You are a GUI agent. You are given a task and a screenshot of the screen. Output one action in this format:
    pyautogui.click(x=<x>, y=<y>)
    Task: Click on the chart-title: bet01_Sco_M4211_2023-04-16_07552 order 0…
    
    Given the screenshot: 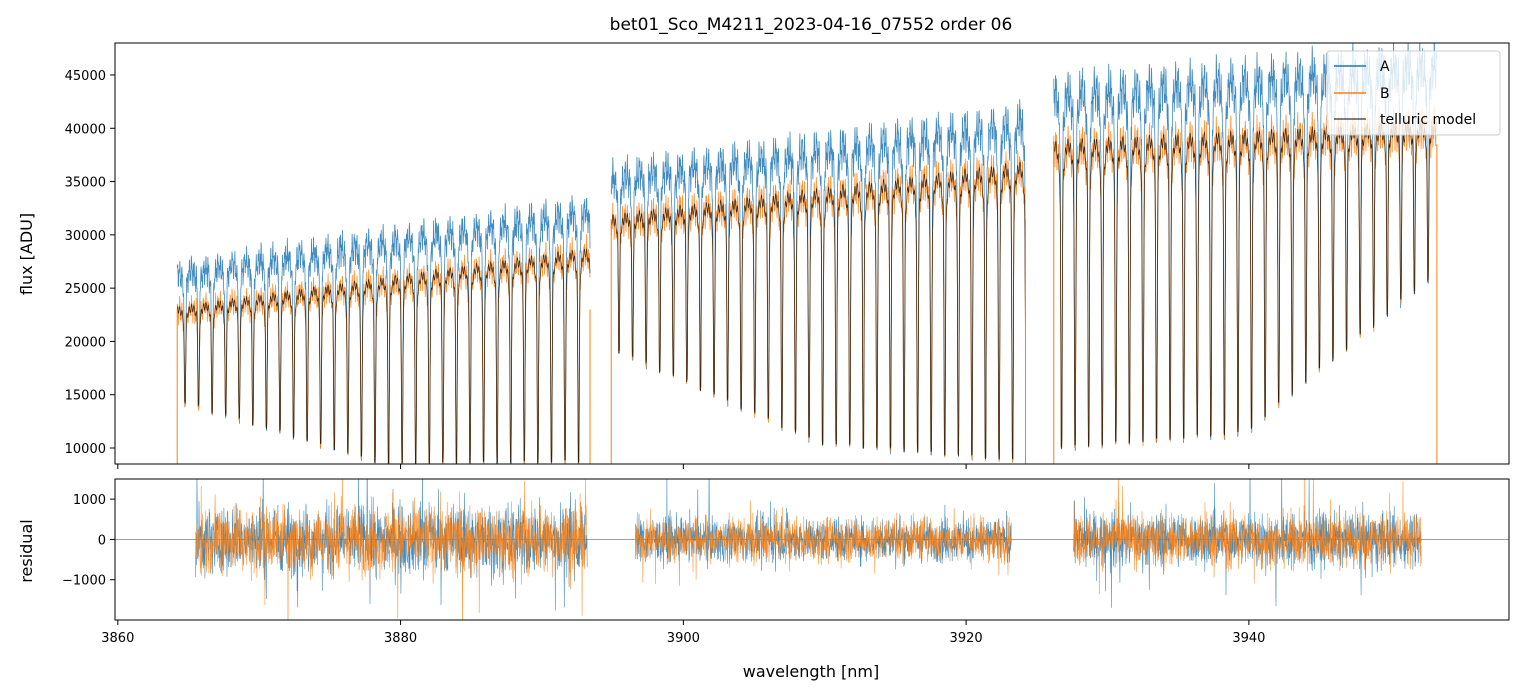 What is the action you would take?
    pyautogui.click(x=811, y=25)
    